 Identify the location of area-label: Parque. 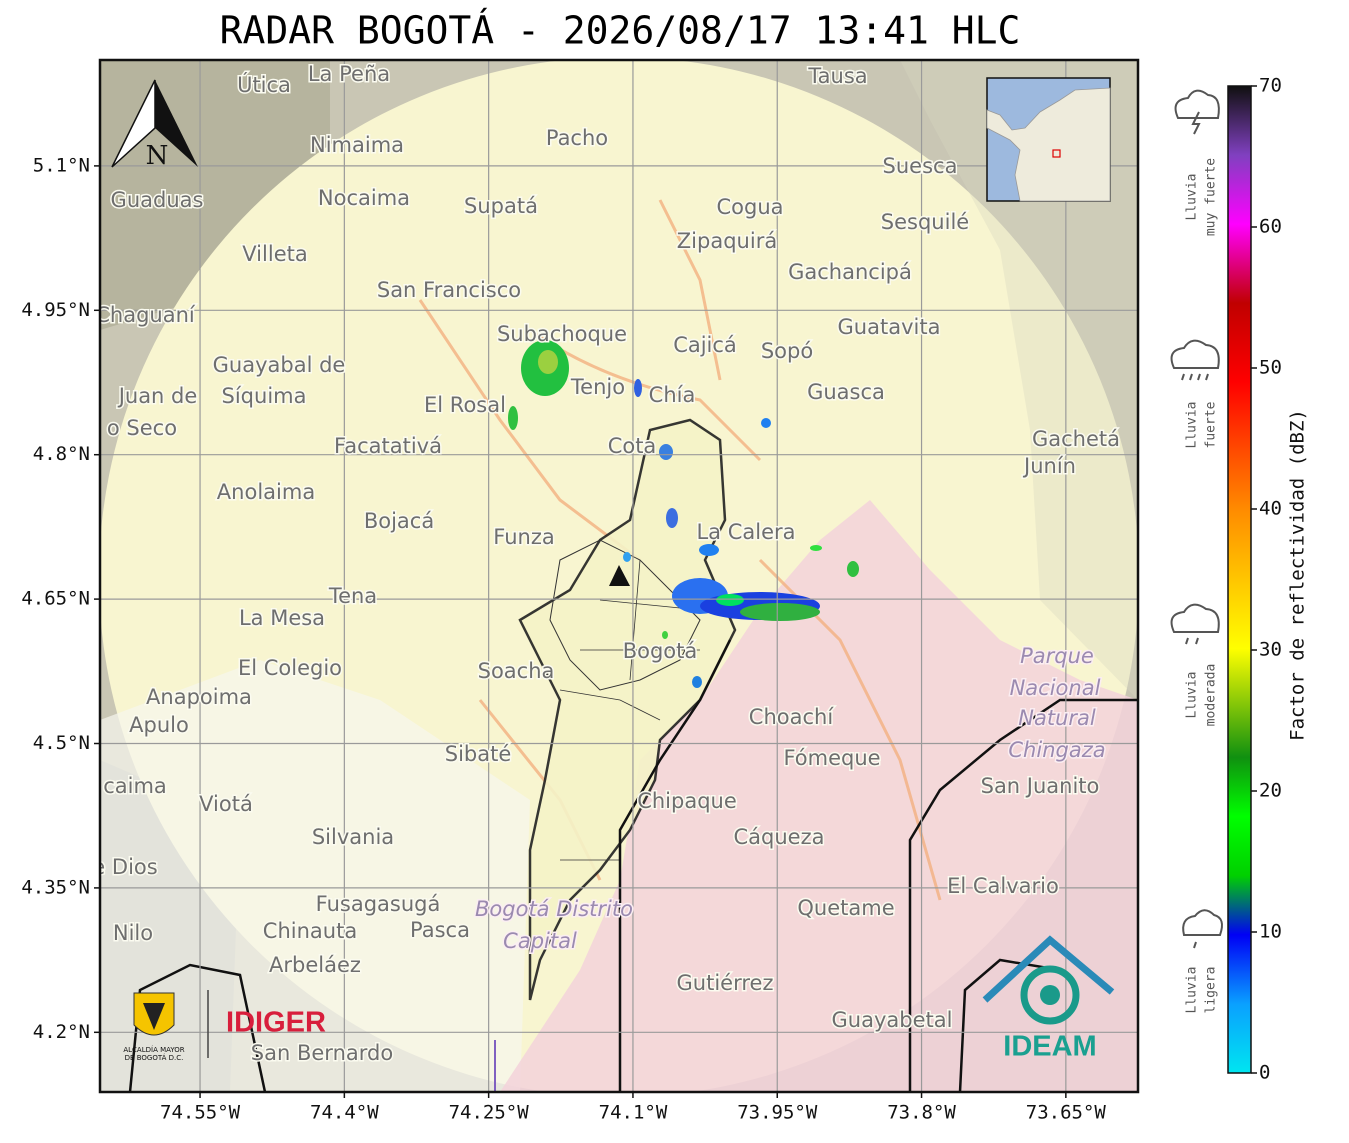
(1057, 656).